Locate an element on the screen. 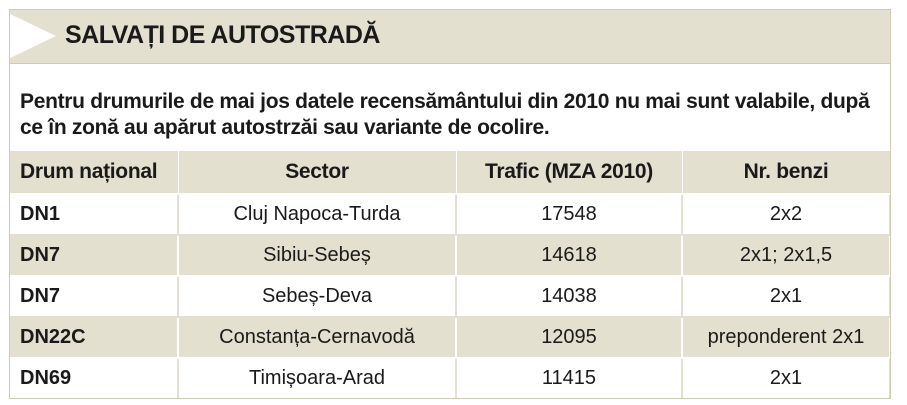 The width and height of the screenshot is (907, 405). table-row: DN7 Sibiu-Sebeș 14618 2x1; 2x1,5 is located at coordinates (450, 256).